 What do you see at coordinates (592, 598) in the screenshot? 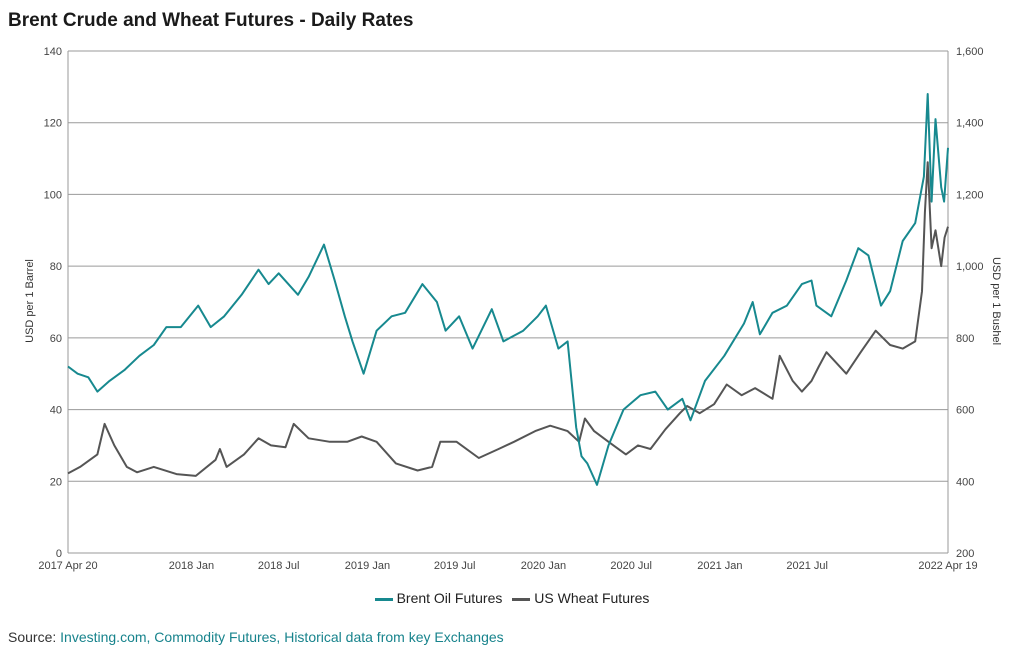
I see `legend-label-wheat: US Wheat Futures` at bounding box center [592, 598].